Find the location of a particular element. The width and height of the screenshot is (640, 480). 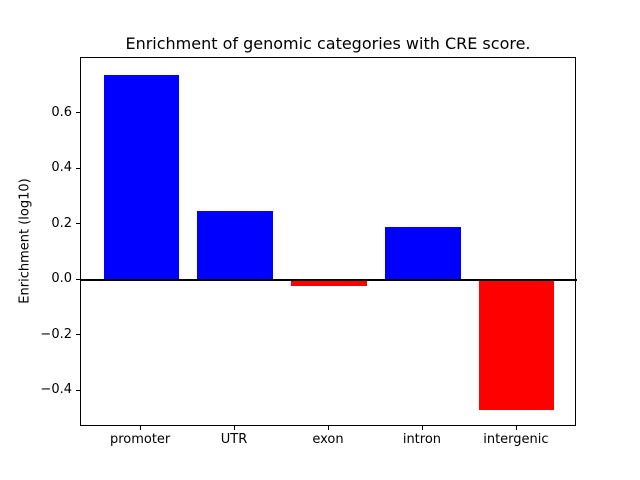

y-tick-label: −0.4 is located at coordinates (56, 390).